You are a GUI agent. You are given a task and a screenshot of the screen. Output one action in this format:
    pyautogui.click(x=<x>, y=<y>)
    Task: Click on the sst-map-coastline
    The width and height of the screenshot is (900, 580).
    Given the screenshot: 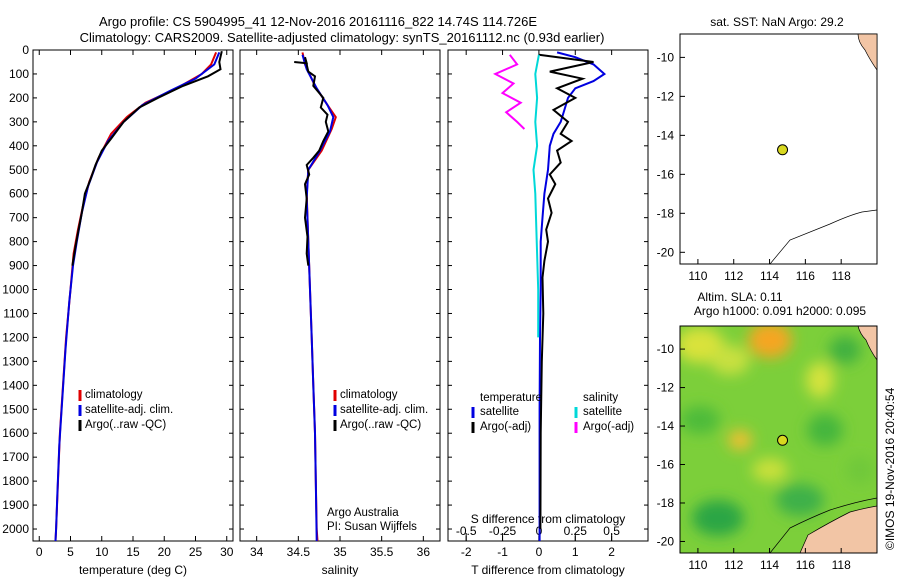 What is the action you would take?
    pyautogui.click(x=823, y=237)
    